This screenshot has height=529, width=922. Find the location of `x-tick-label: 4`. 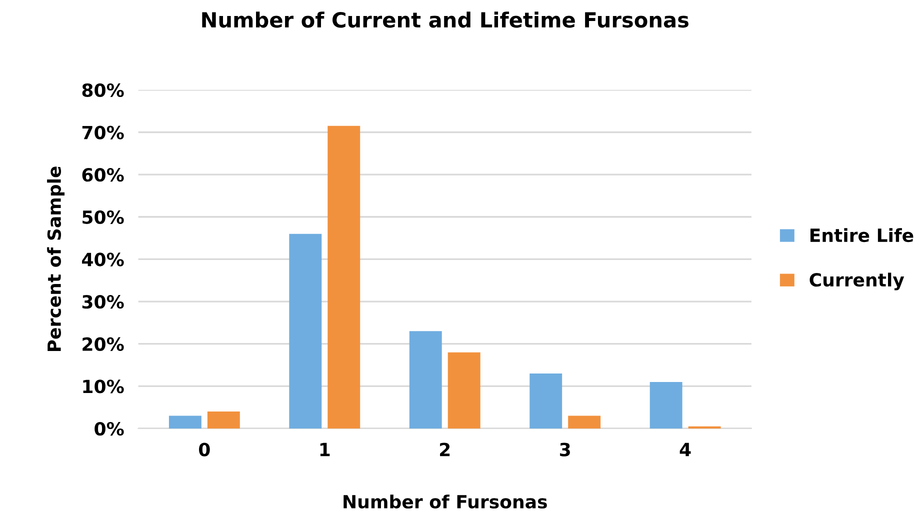

x-tick-label: 4 is located at coordinates (685, 449).